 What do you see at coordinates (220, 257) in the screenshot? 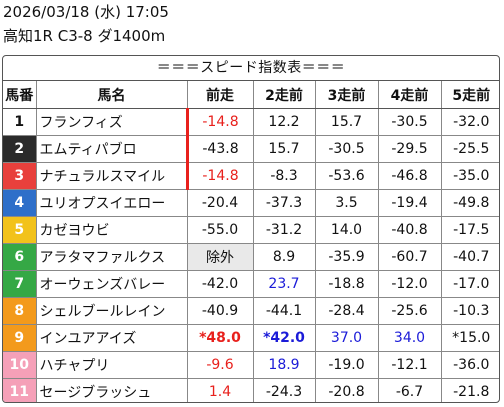
I see `speed-index-cell: 除外` at bounding box center [220, 257].